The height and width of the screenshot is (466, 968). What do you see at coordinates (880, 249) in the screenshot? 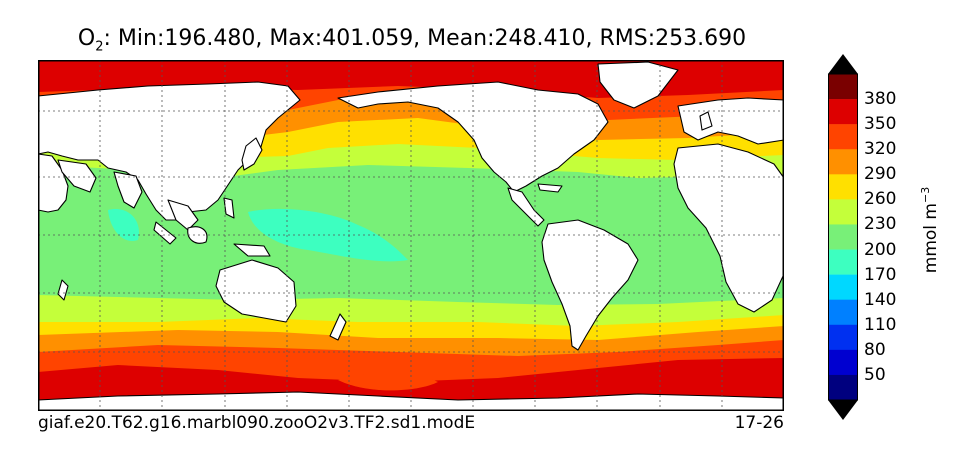
I see `colorbar-tick-label: 200` at bounding box center [880, 249].